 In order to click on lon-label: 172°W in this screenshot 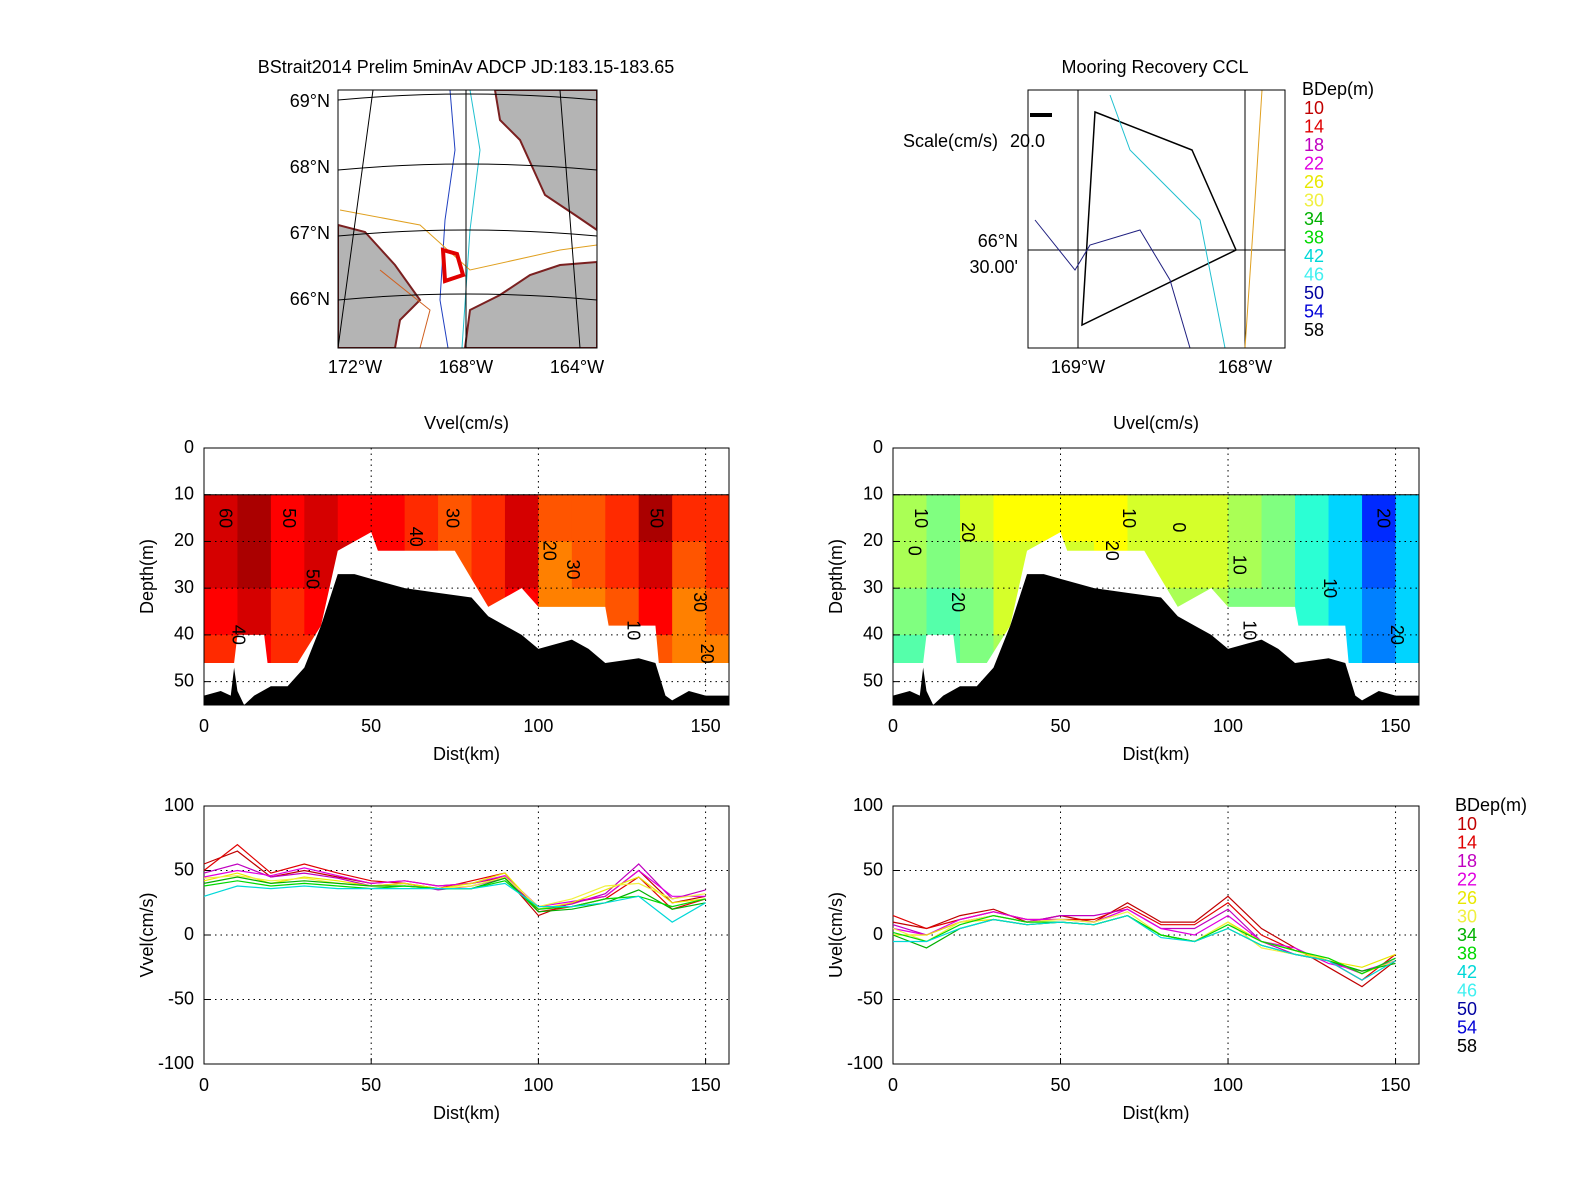, I will do `click(355, 367)`.